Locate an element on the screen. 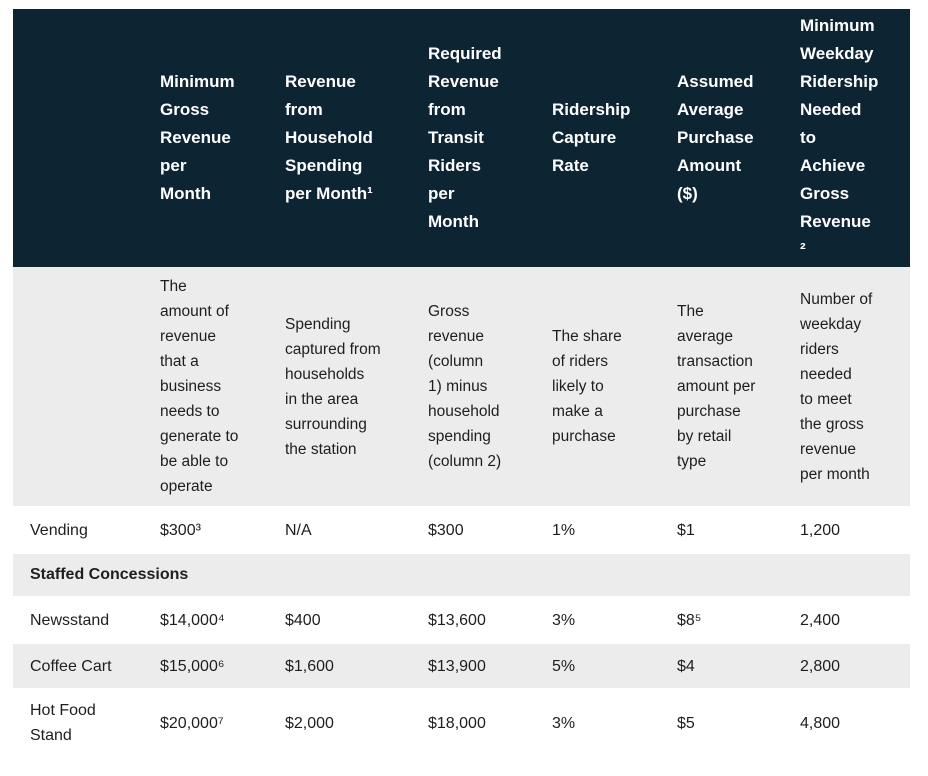 The width and height of the screenshot is (928, 776). col-header-minimum-gross-revenue: Minimum Gross Revenue per Month is located at coordinates (197, 137).